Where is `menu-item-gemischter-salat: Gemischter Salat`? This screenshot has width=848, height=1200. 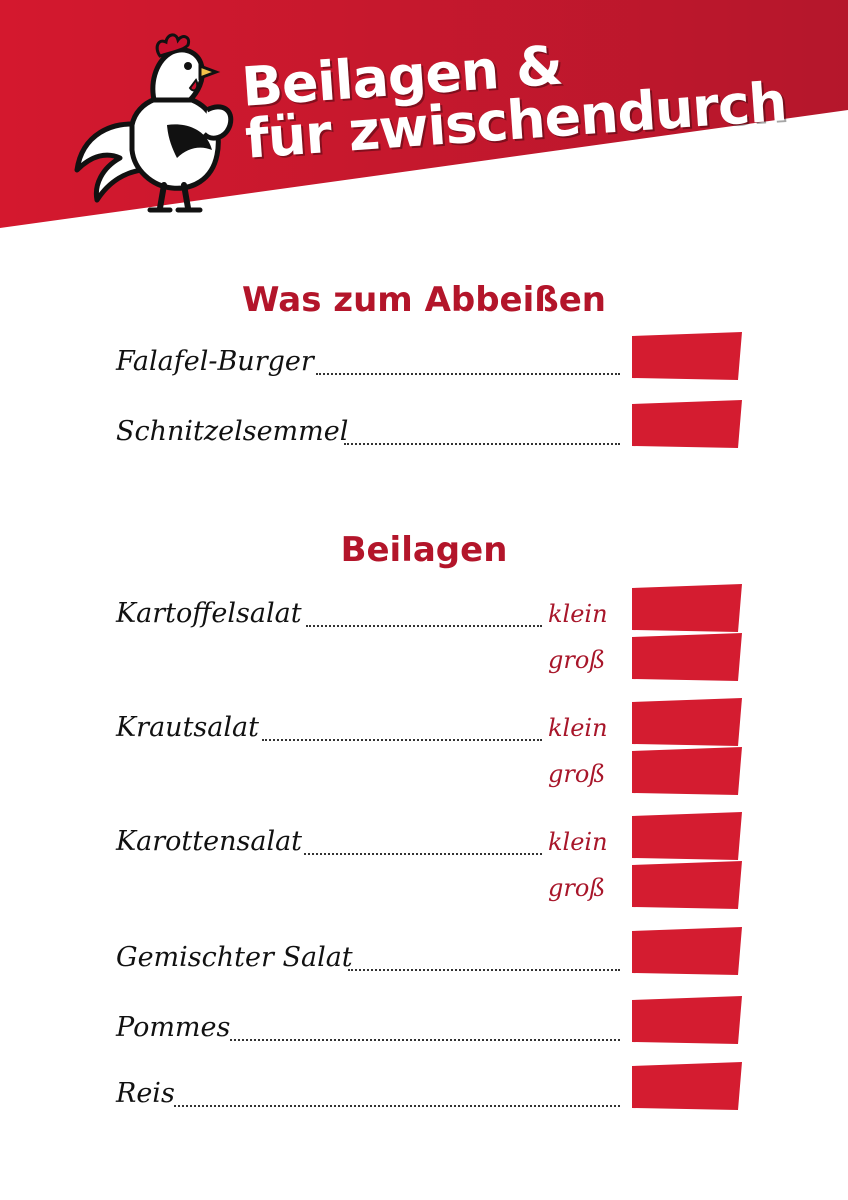
menu-item-gemischter-salat: Gemischter Salat is located at coordinates (234, 957).